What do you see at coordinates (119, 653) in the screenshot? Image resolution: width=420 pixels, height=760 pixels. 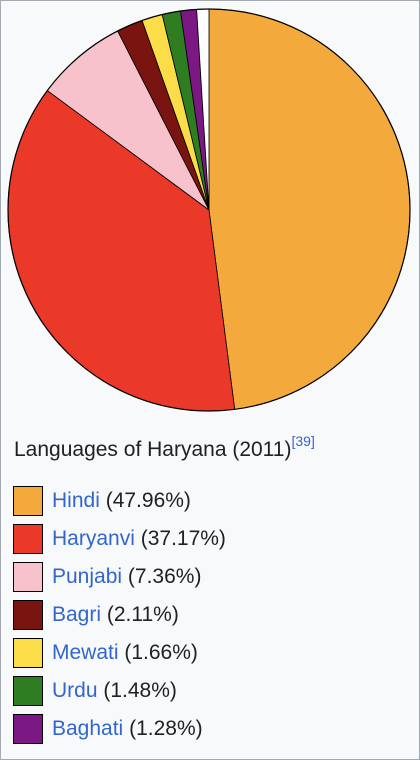 I see `legend-item: Mewati (1.66%)` at bounding box center [119, 653].